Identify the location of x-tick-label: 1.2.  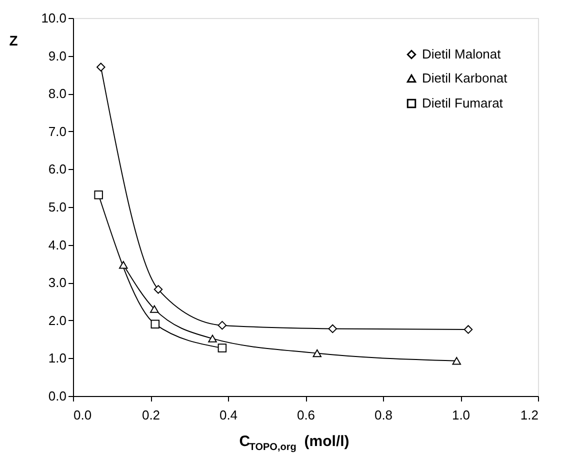
(529, 415).